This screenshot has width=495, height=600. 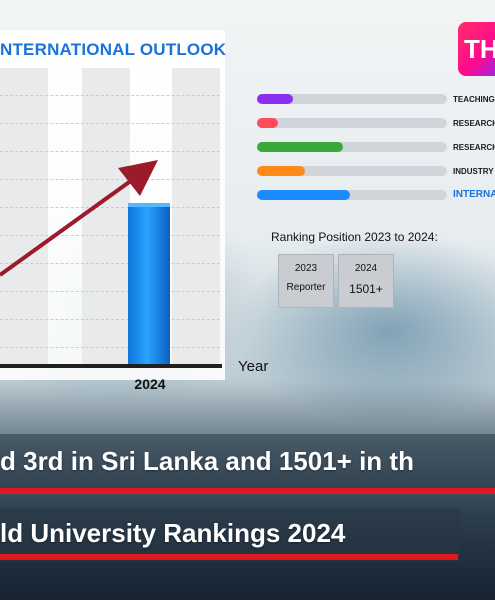 What do you see at coordinates (306, 281) in the screenshot?
I see `ranking-box-2023: 2023 Reporter` at bounding box center [306, 281].